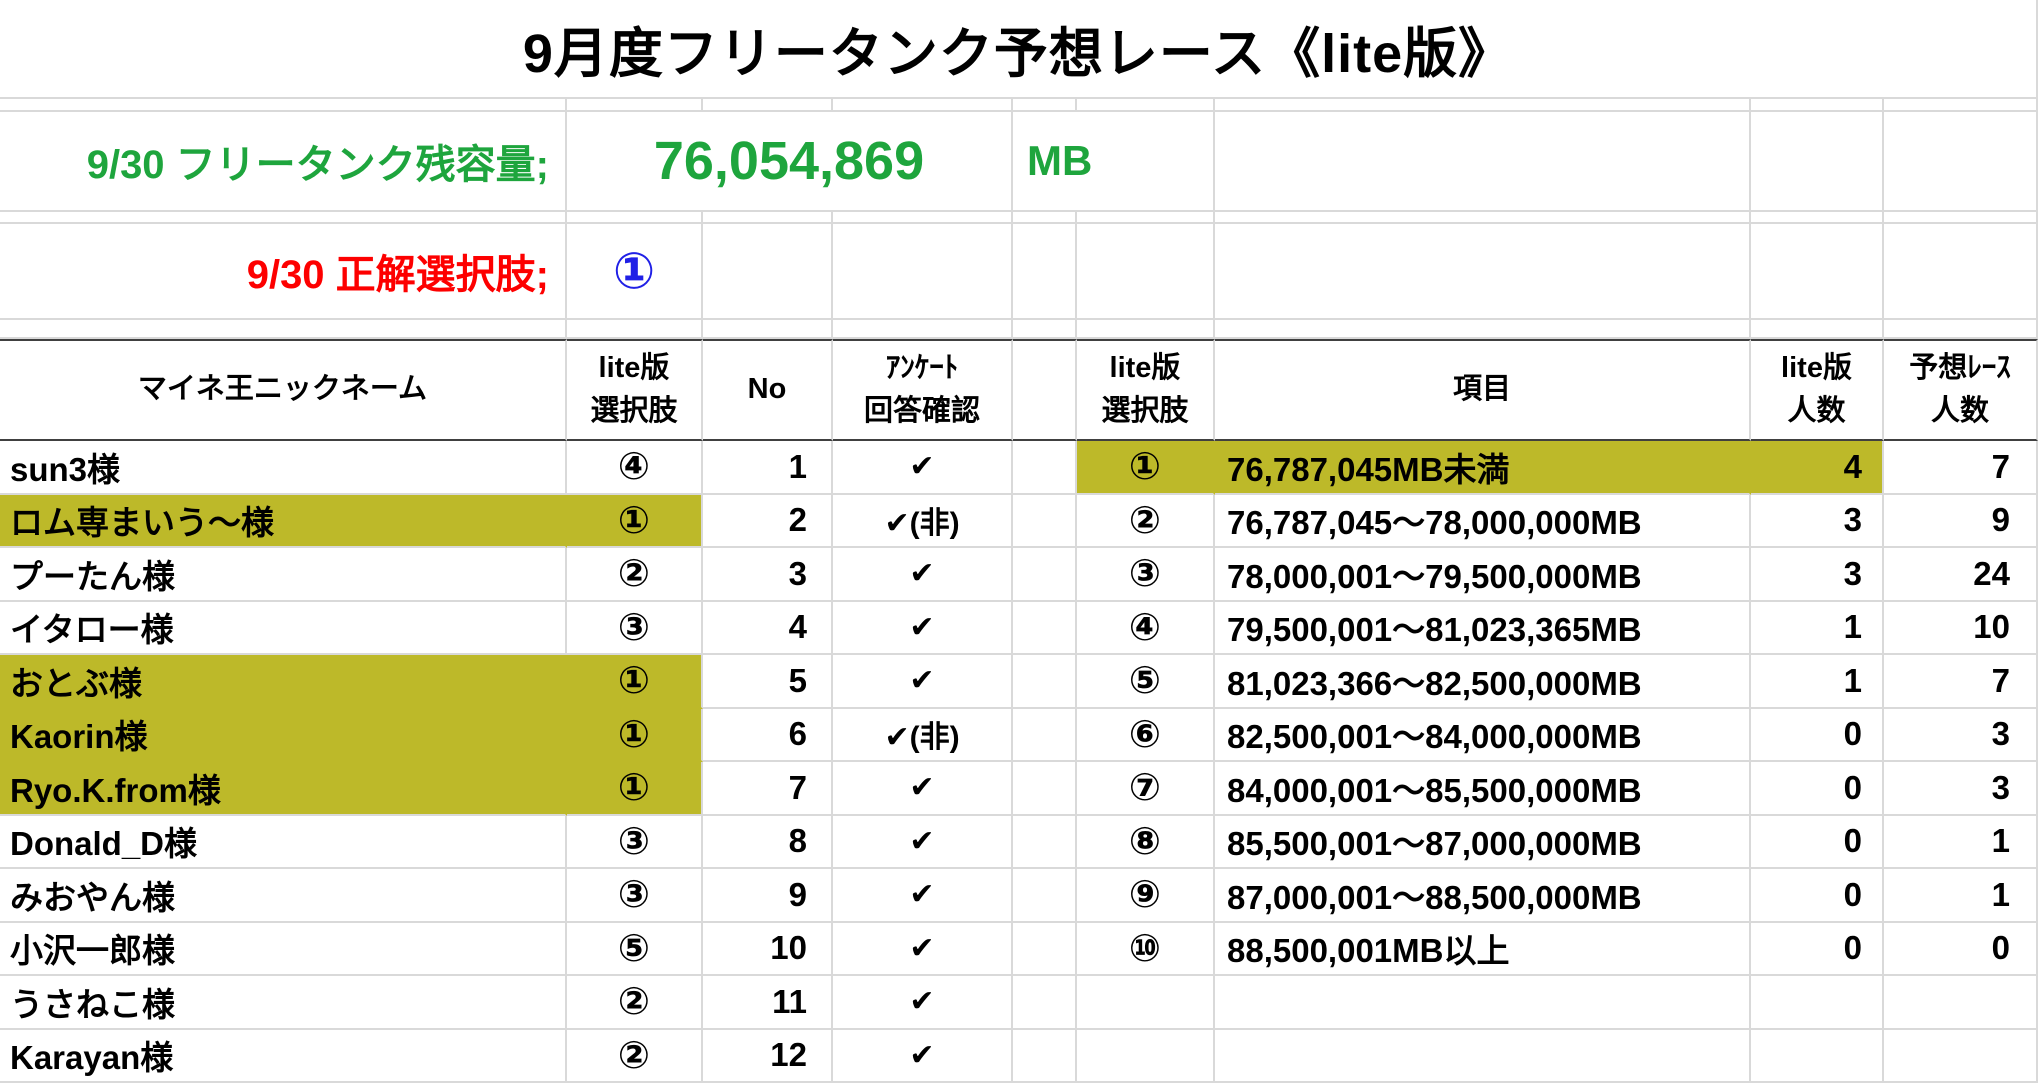 This screenshot has height=1083, width=2038. I want to click on nickname-cell: Donald_D様, so click(283, 842).